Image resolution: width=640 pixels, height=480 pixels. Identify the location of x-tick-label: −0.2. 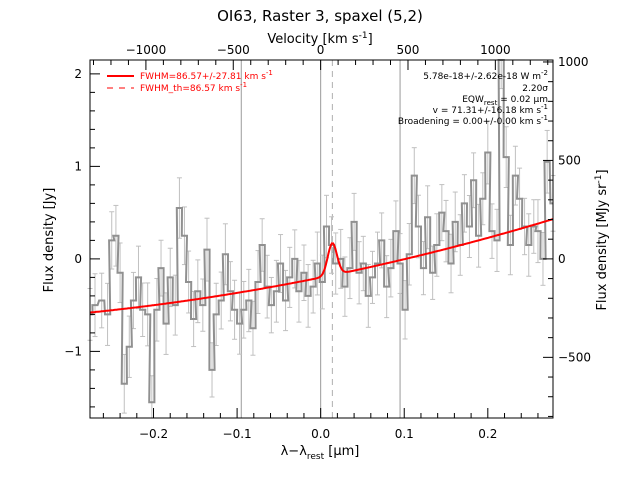
(153, 434).